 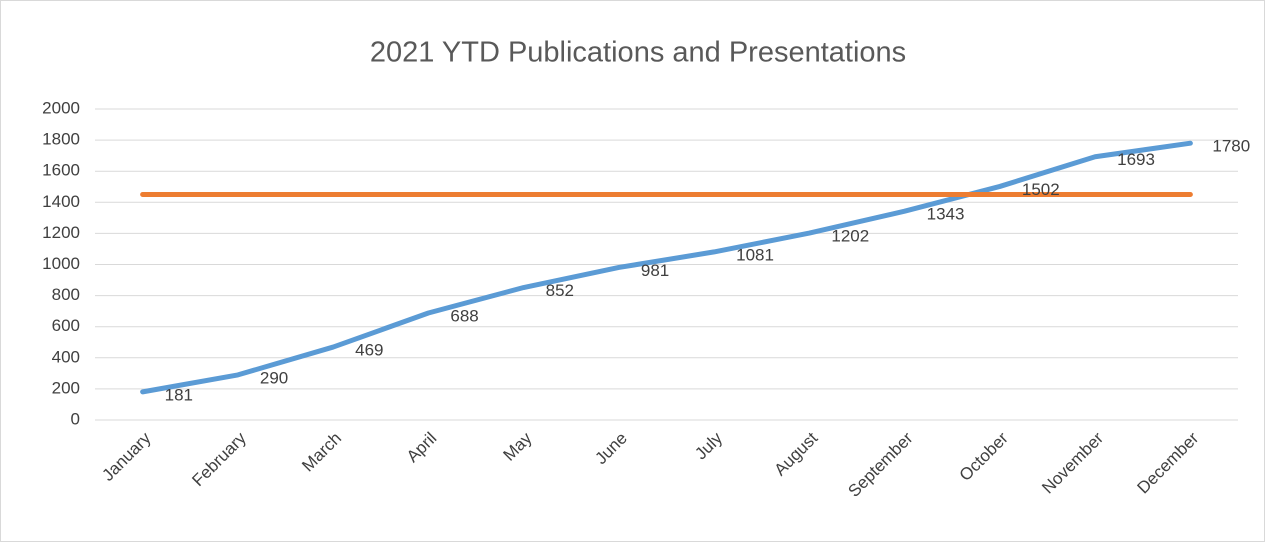 I want to click on chart-title: 2021 YTD Publications and Presentations, so click(x=638, y=53).